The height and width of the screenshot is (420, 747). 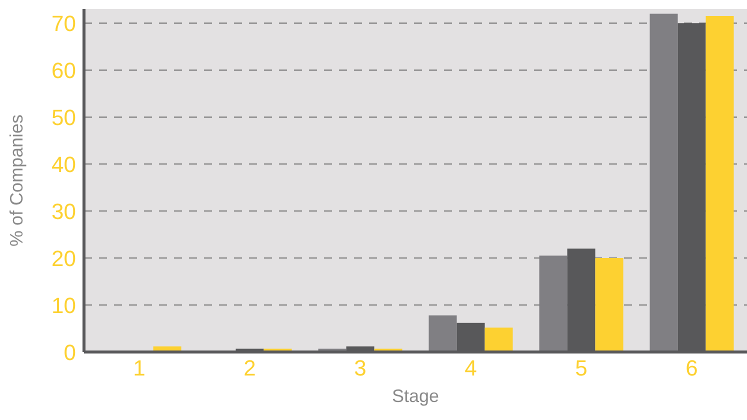 I want to click on y-tick-label: 10, so click(x=64, y=305).